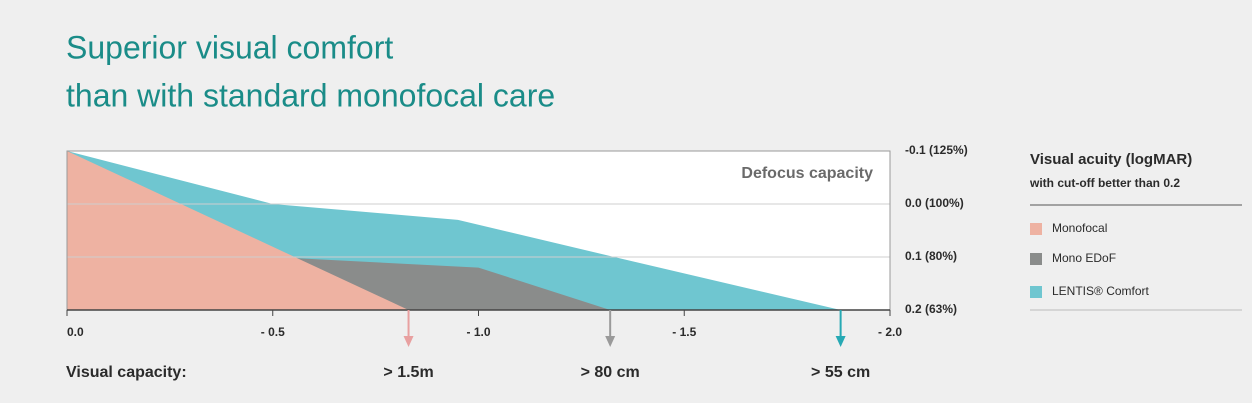 The image size is (1252, 403). What do you see at coordinates (310, 95) in the screenshot?
I see `chart-title: than with standard monofocal care` at bounding box center [310, 95].